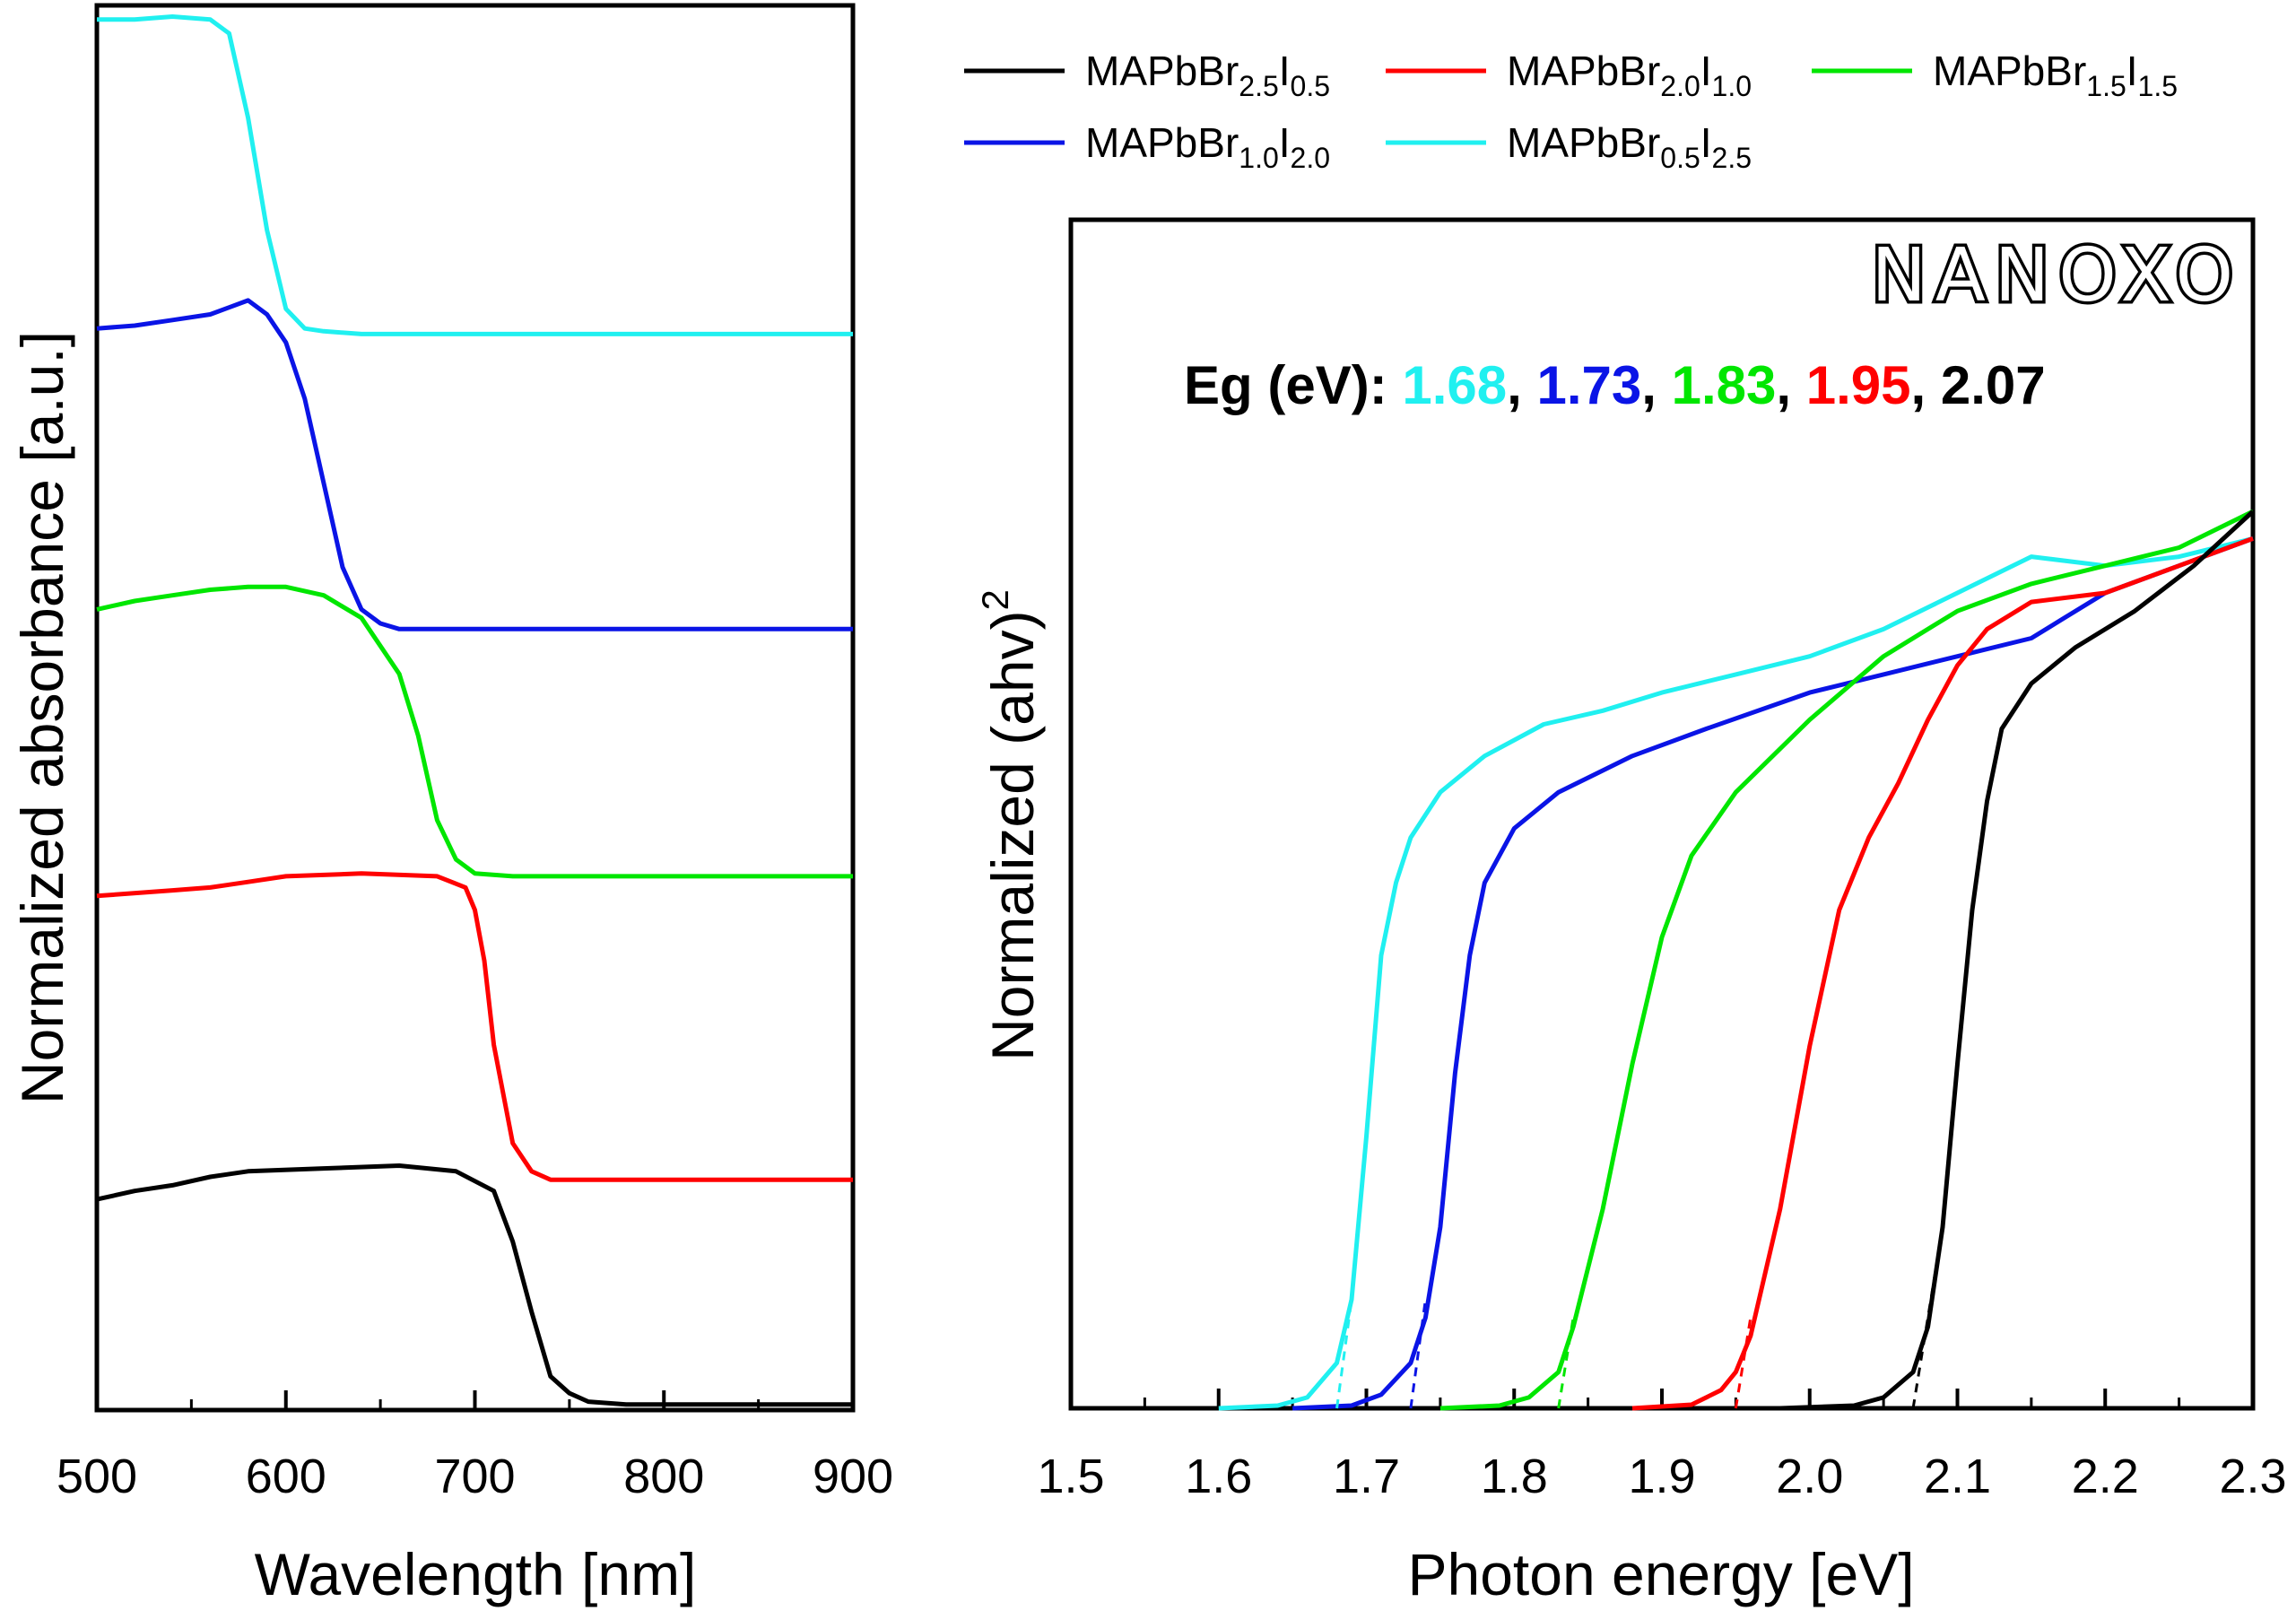 This screenshot has height=1611, width=2296. What do you see at coordinates (1993, 385) in the screenshot?
I see `eg-value-black: 2.07` at bounding box center [1993, 385].